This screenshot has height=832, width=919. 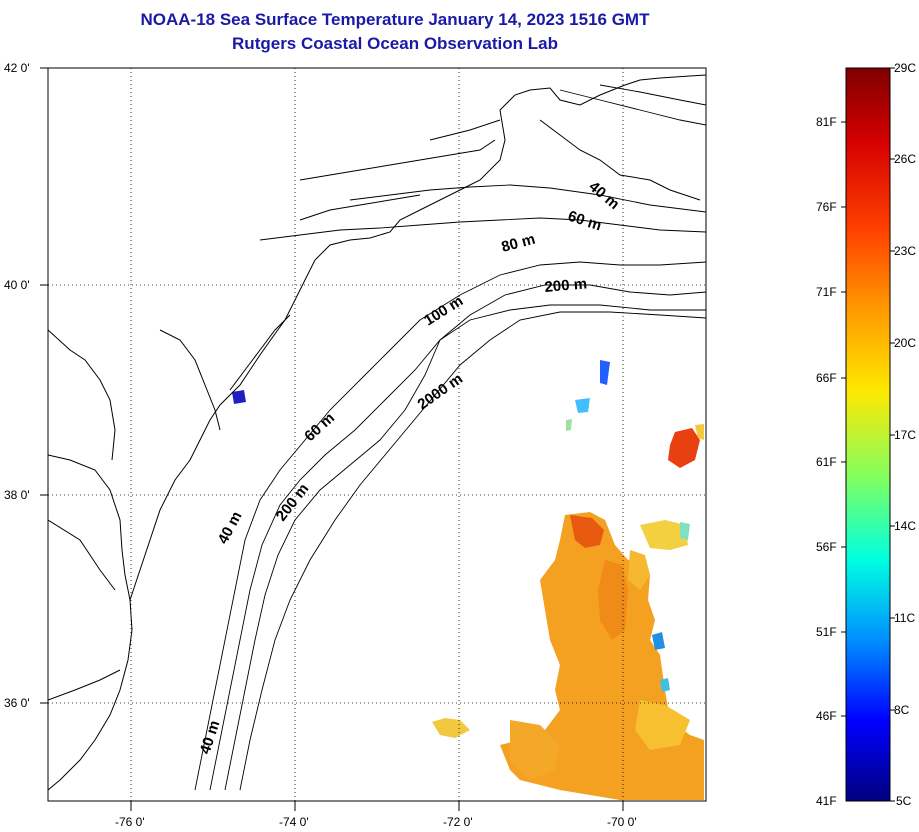 I want to click on colorbar-label-41f: 41F, so click(x=826, y=801).